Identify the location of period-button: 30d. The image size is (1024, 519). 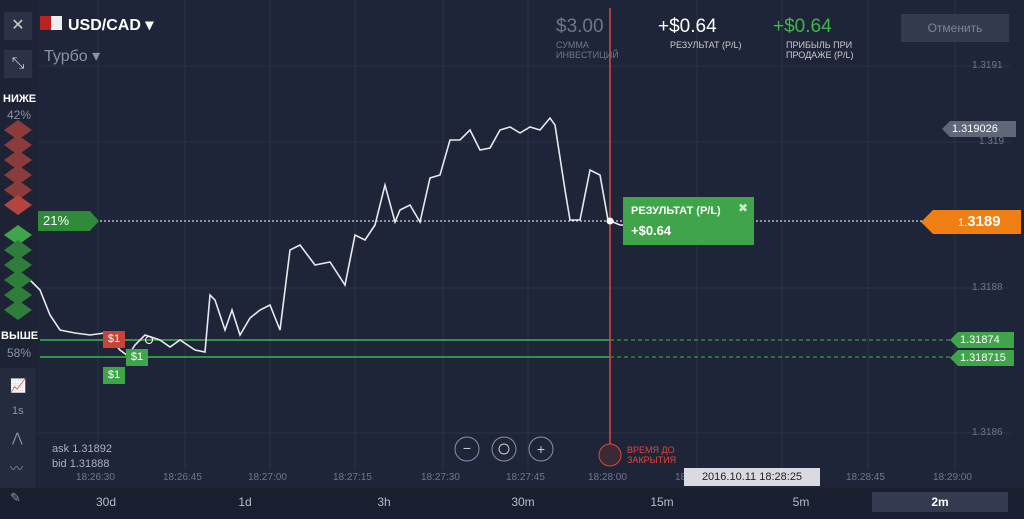
(106, 502).